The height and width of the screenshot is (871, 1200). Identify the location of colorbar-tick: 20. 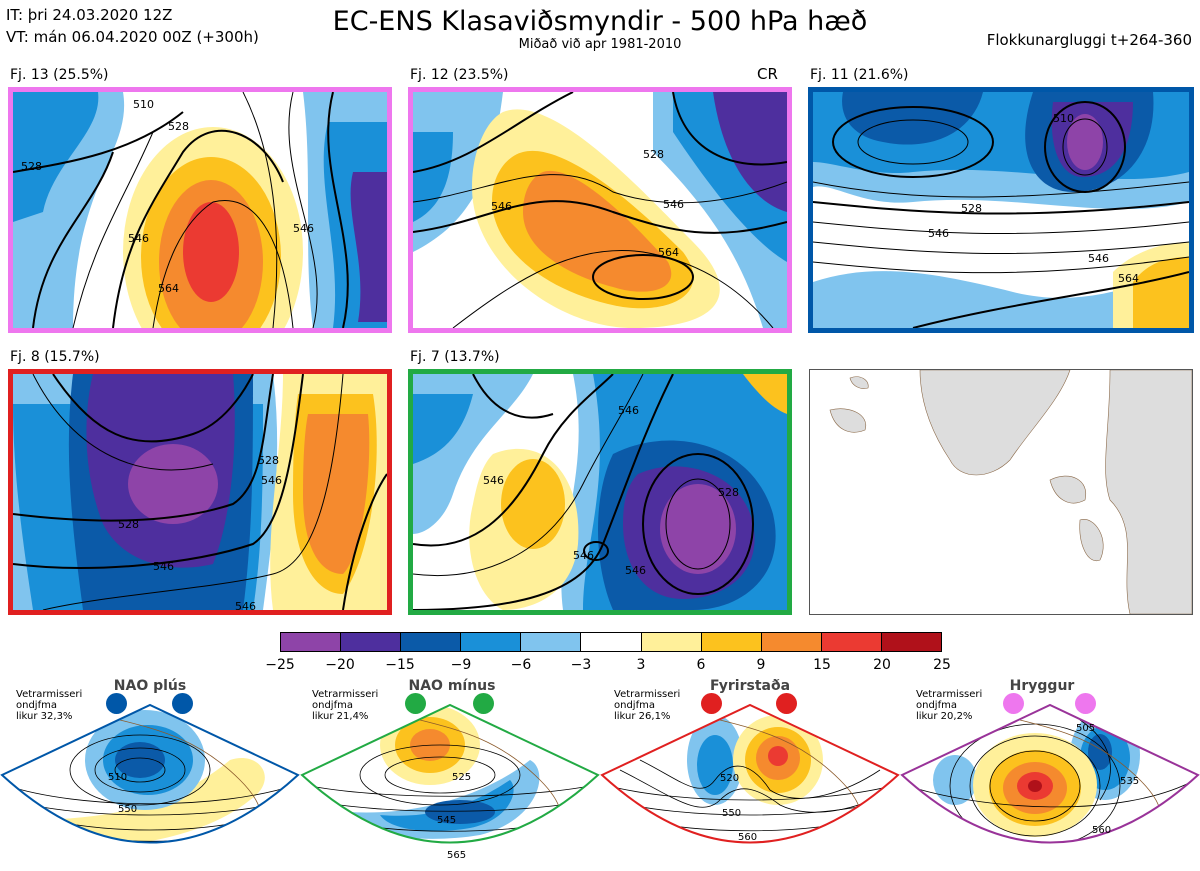
(882, 665).